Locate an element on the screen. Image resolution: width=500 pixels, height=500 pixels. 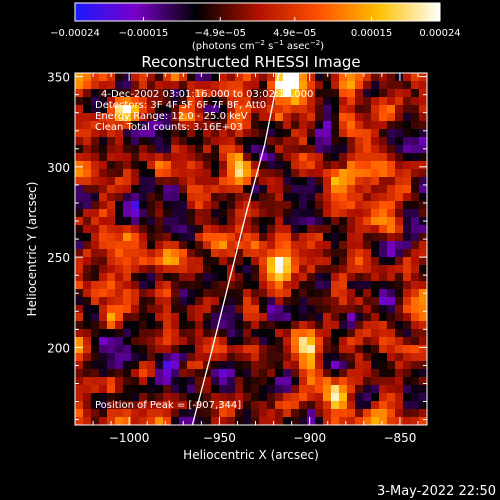
y-tick-label: 350 is located at coordinates (58, 78).